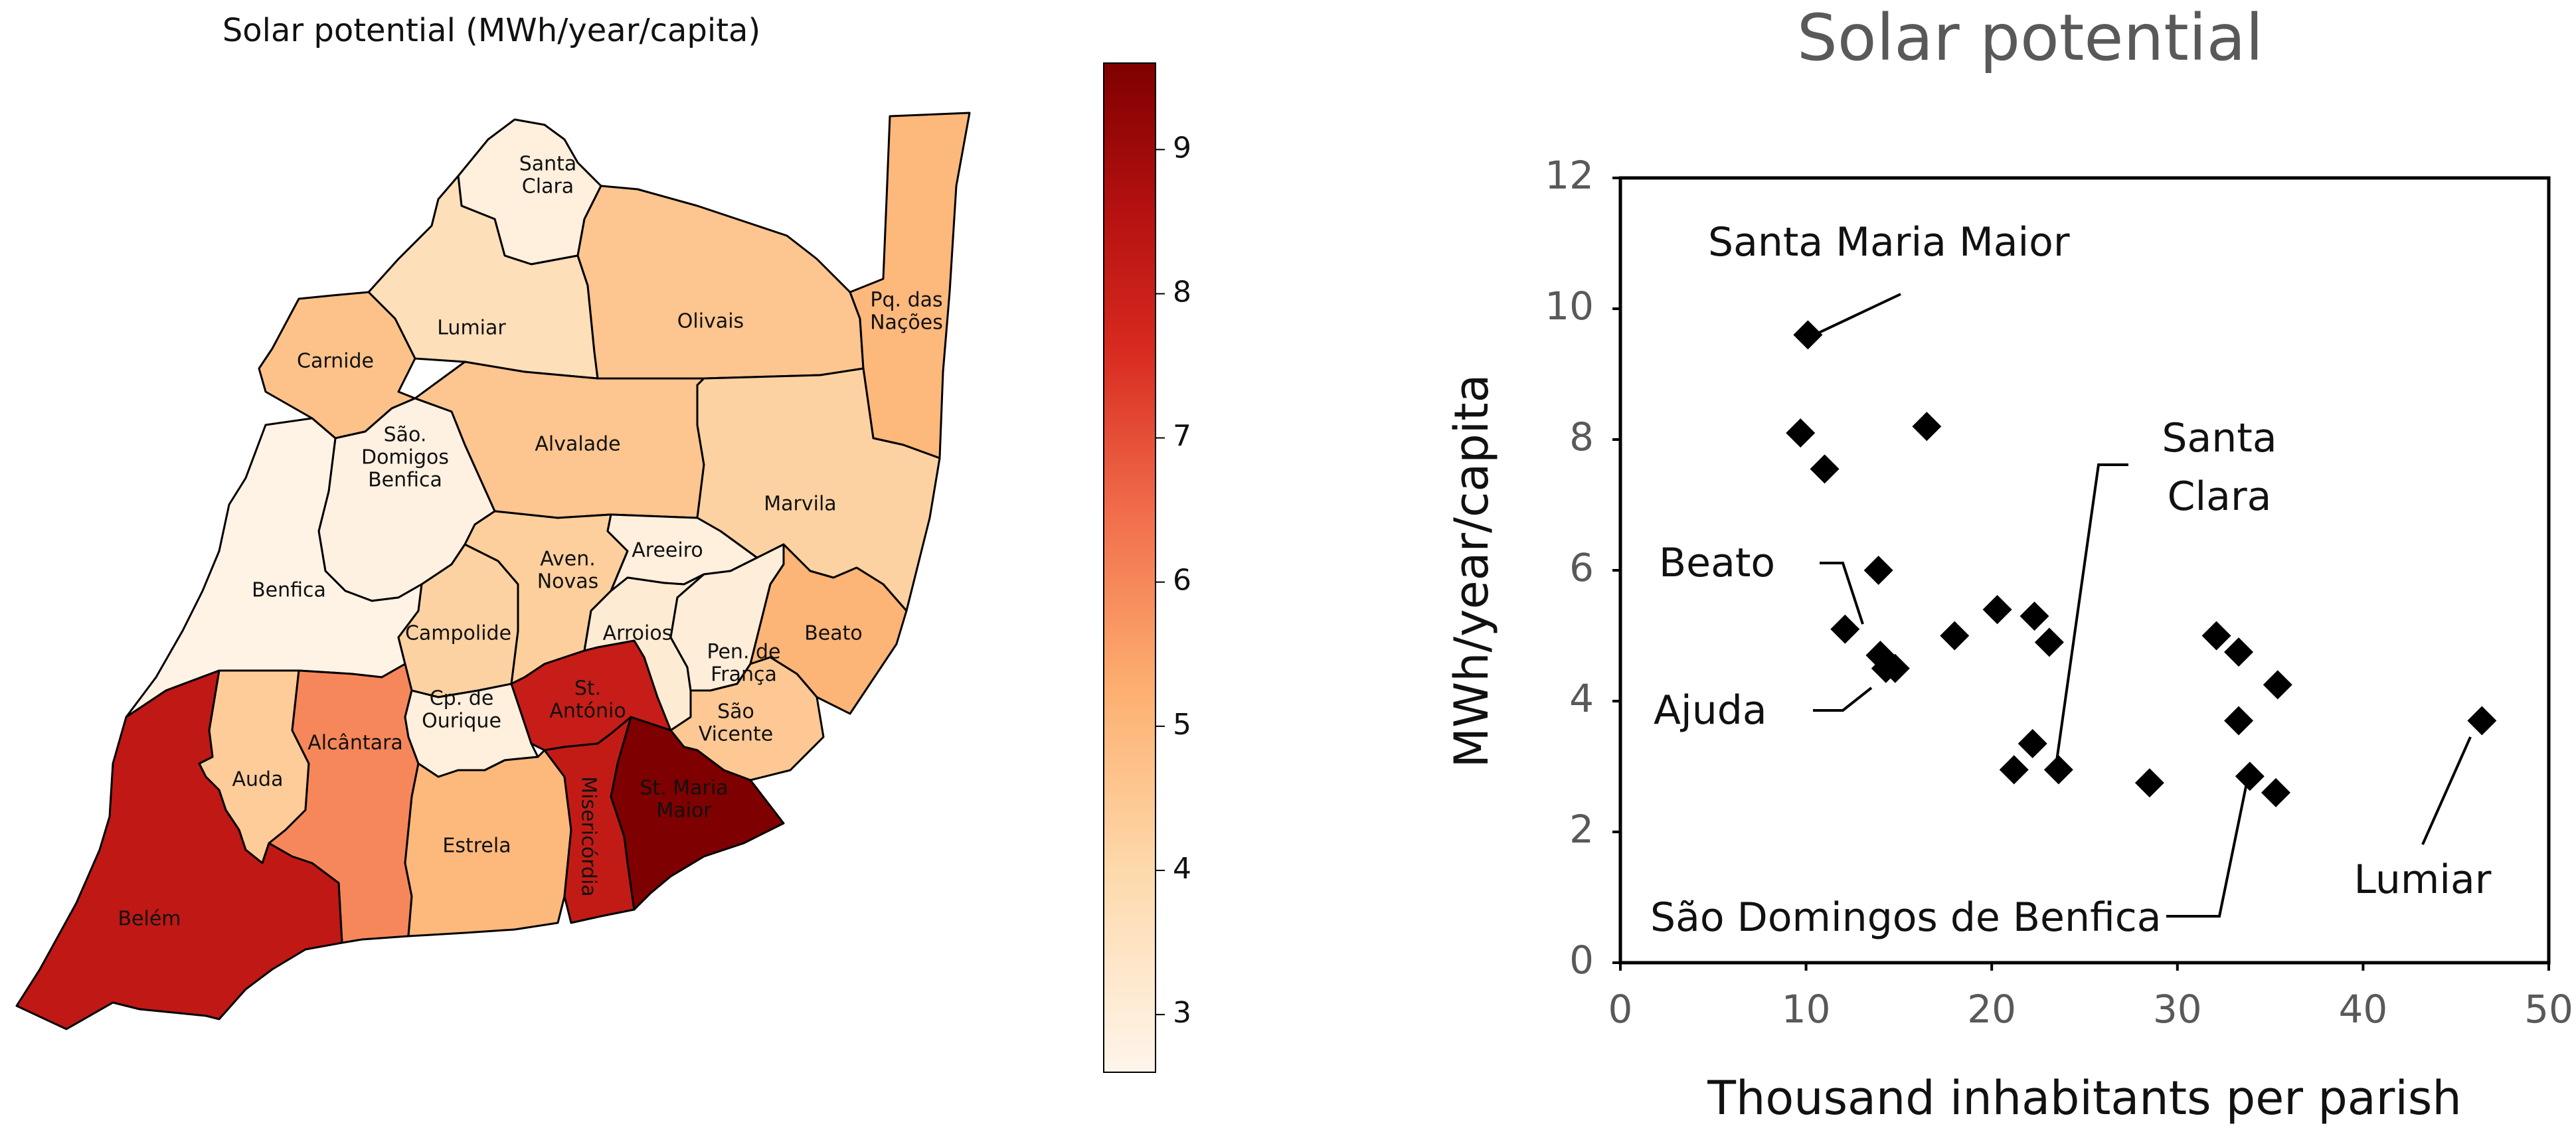 The width and height of the screenshot is (2576, 1134). I want to click on parish-label-olivais: Olivais, so click(710, 321).